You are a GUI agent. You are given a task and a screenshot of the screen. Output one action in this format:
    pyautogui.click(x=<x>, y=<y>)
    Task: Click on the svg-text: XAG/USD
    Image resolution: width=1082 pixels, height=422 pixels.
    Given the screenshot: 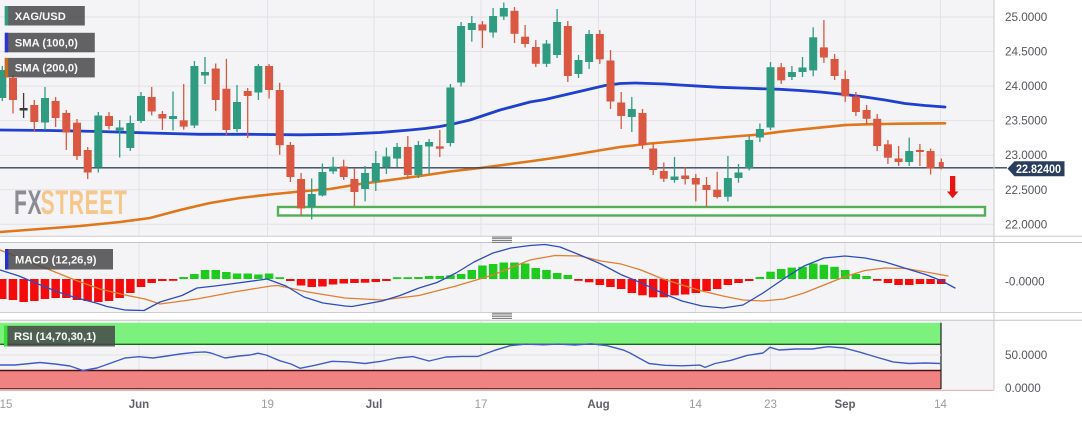 What is the action you would take?
    pyautogui.click(x=40, y=17)
    